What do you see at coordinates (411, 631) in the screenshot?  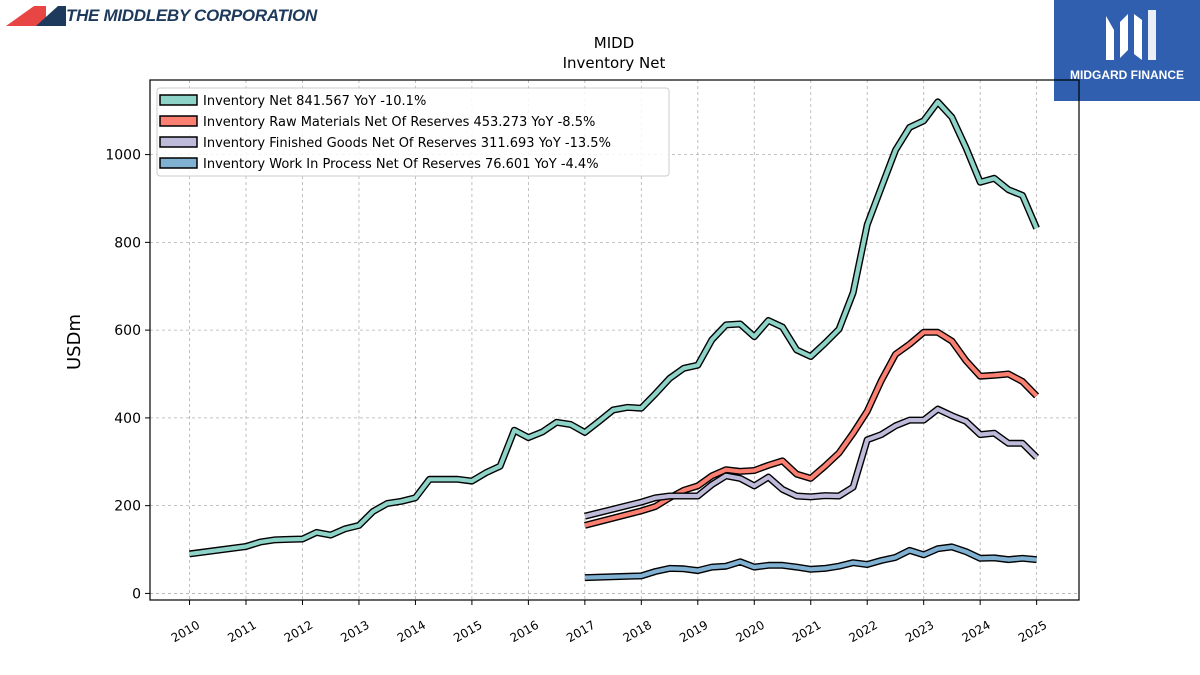 I see `x-tick-label: 2014` at bounding box center [411, 631].